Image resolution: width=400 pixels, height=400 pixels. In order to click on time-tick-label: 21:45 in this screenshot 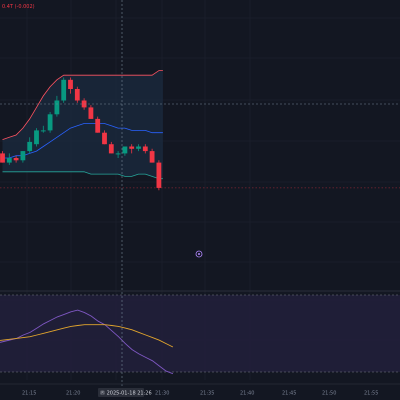, I will do `click(289, 394)`.